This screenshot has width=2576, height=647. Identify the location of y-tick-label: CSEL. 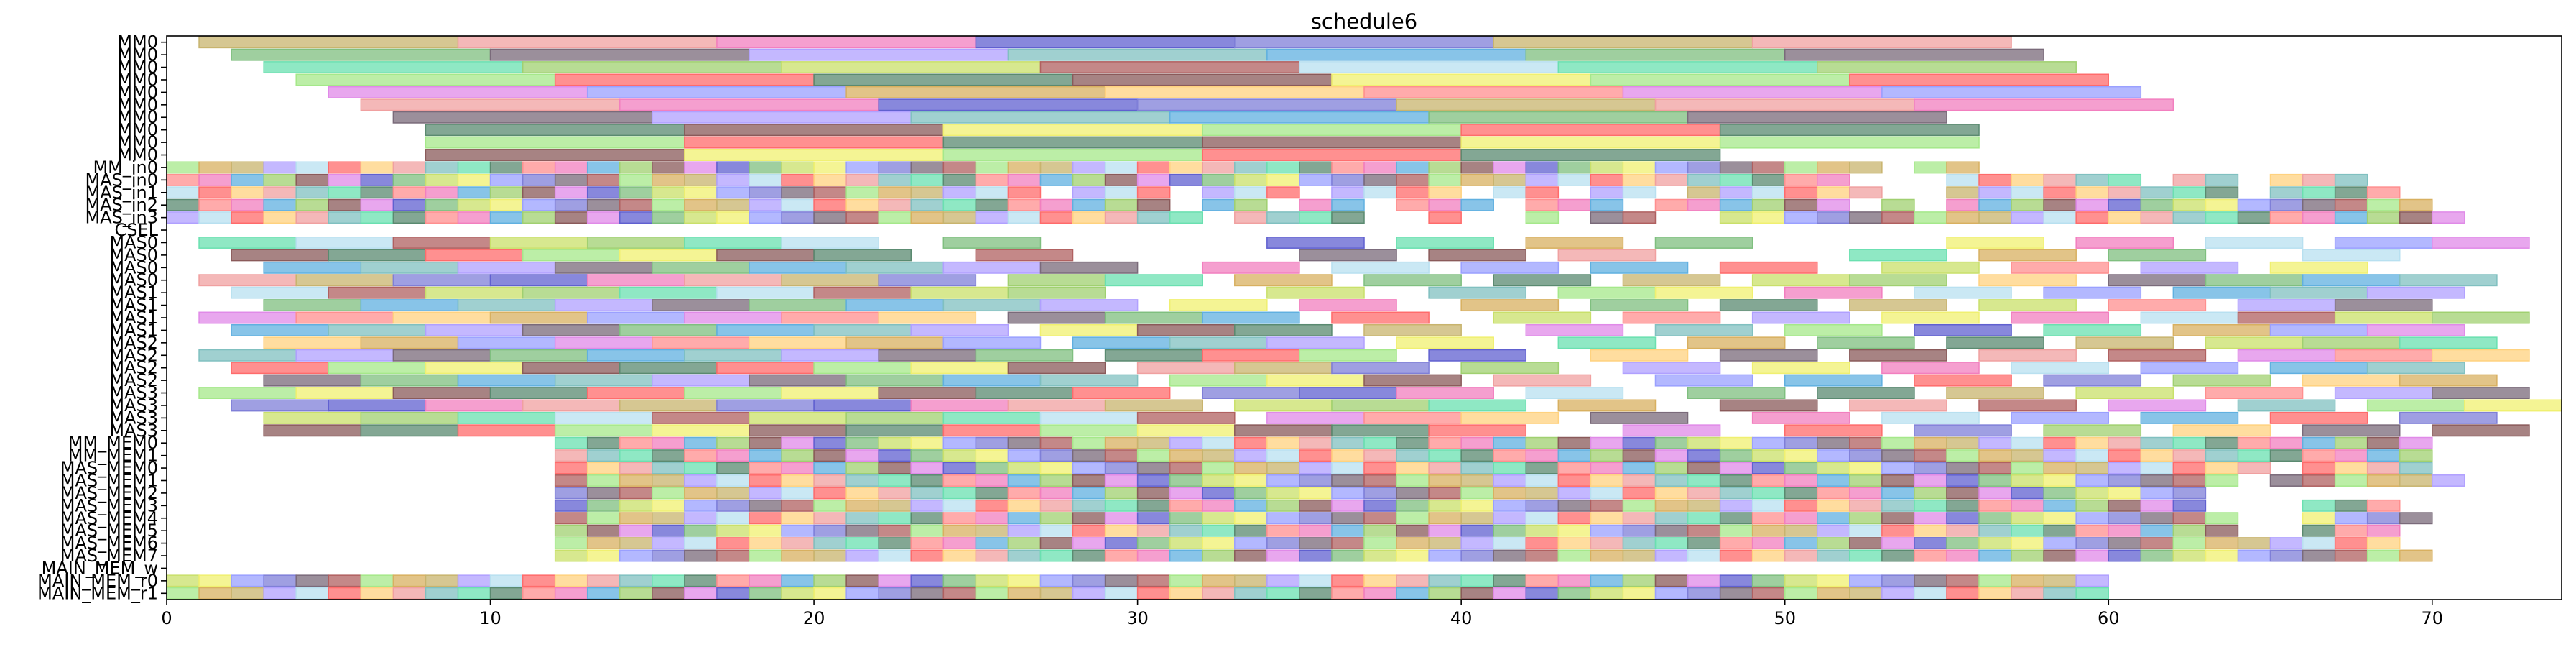
(136, 230).